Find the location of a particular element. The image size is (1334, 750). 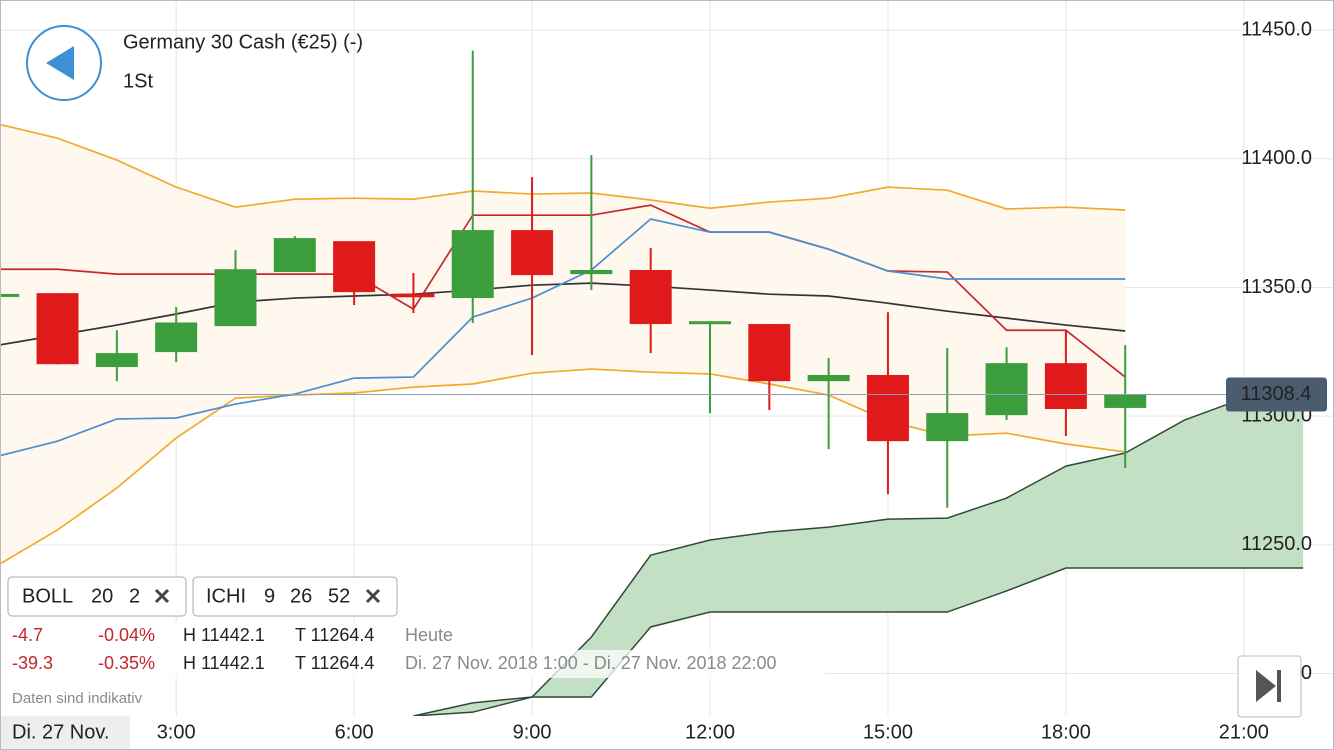

forward-button is located at coordinates (1269, 686).